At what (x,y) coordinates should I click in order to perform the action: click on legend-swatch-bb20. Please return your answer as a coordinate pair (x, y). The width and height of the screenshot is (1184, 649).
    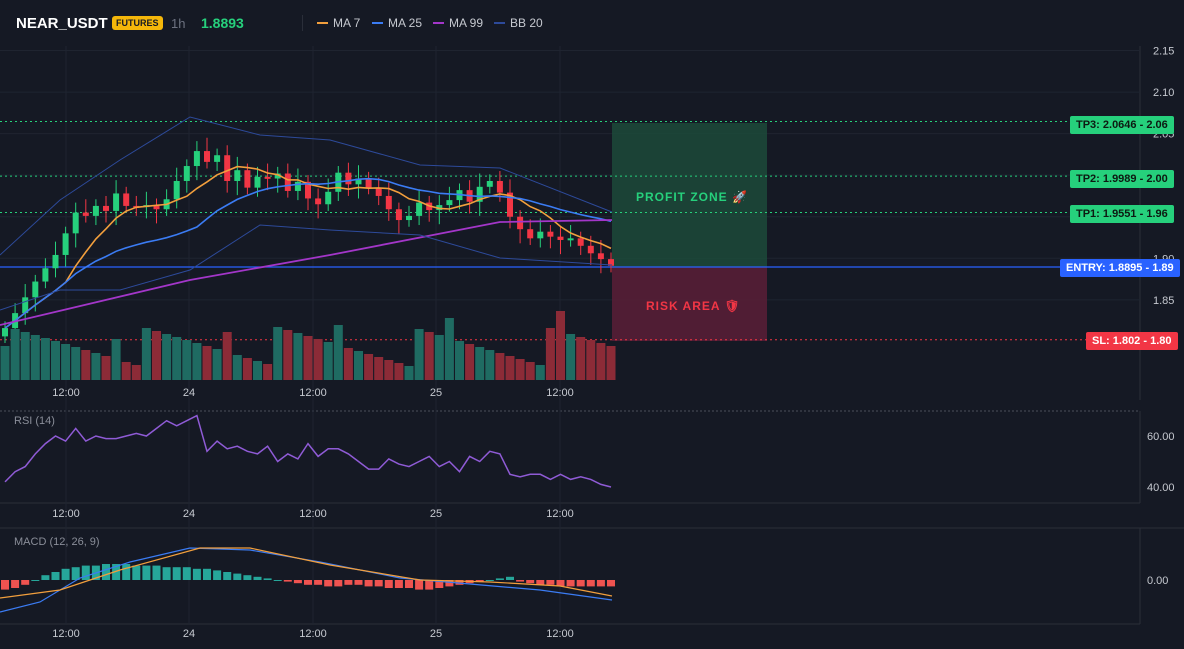
    Looking at the image, I should click on (499, 23).